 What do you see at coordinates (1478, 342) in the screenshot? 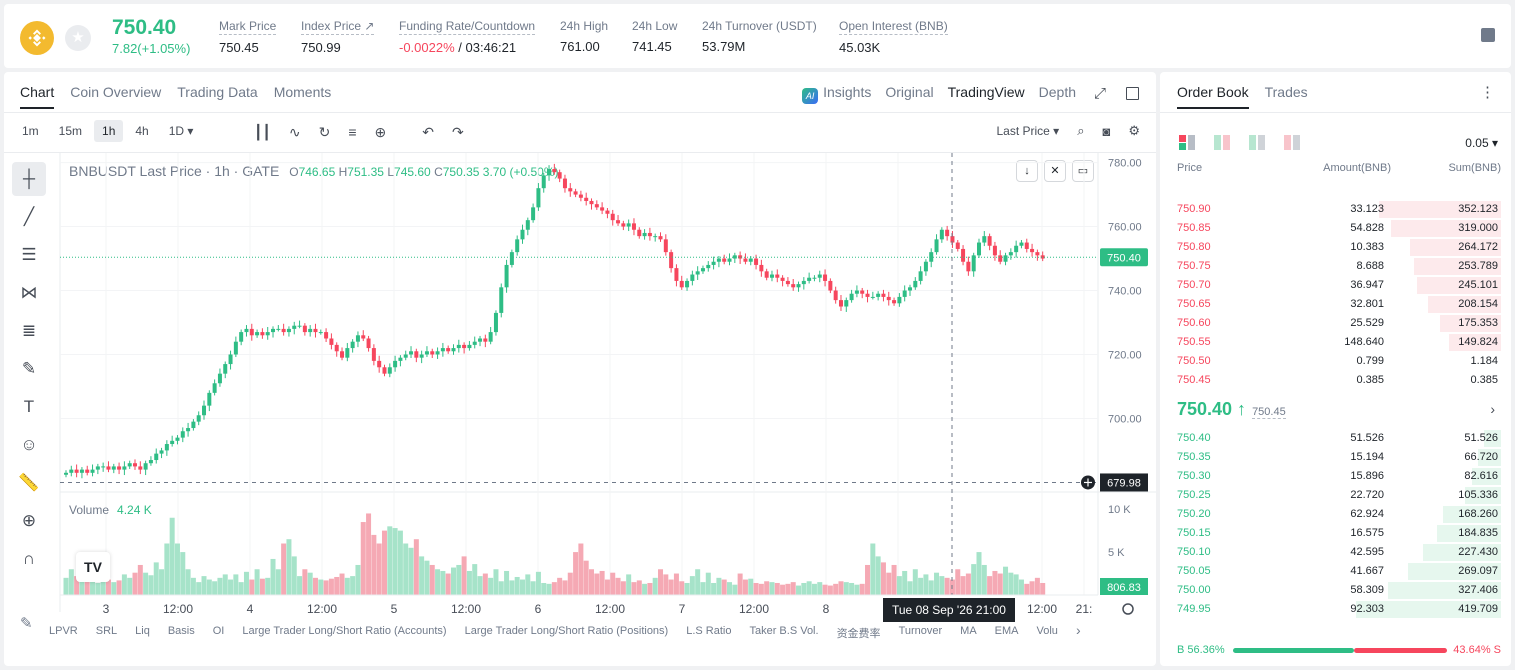
I see `ask-sum: 149.824` at bounding box center [1478, 342].